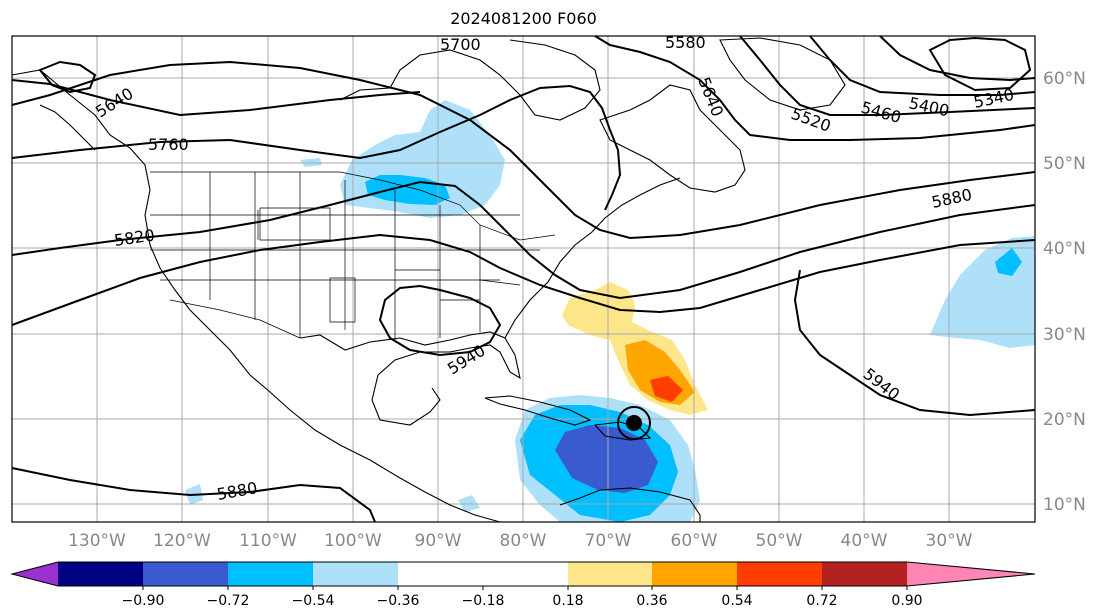 This screenshot has width=1105, height=615. Describe the element at coordinates (143, 601) in the screenshot. I see `colorbar-label: −0.90` at that location.